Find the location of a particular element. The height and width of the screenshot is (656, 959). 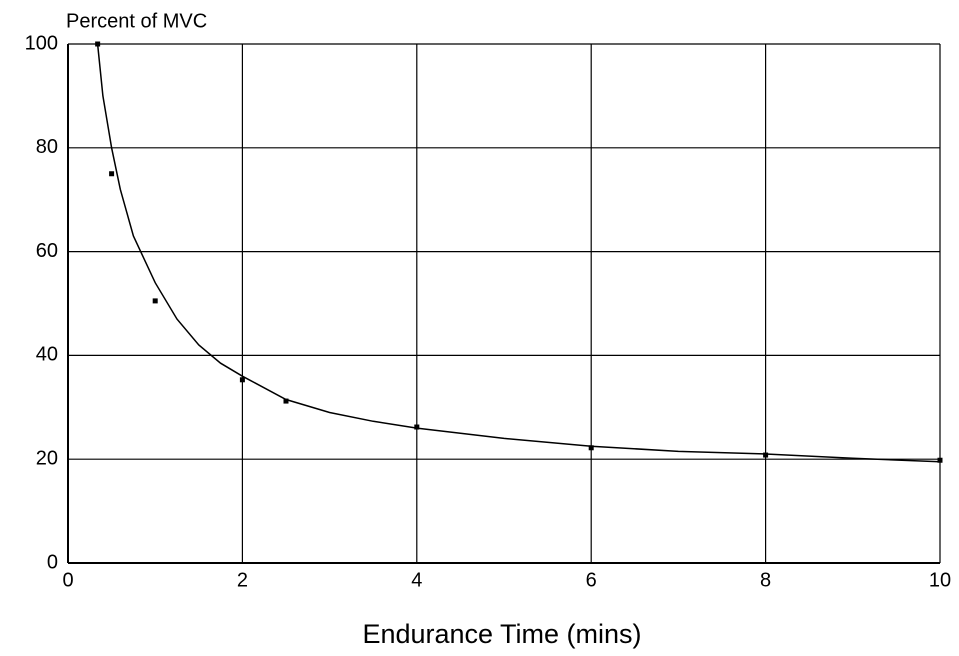

x-tick-label: 4 is located at coordinates (416, 580).